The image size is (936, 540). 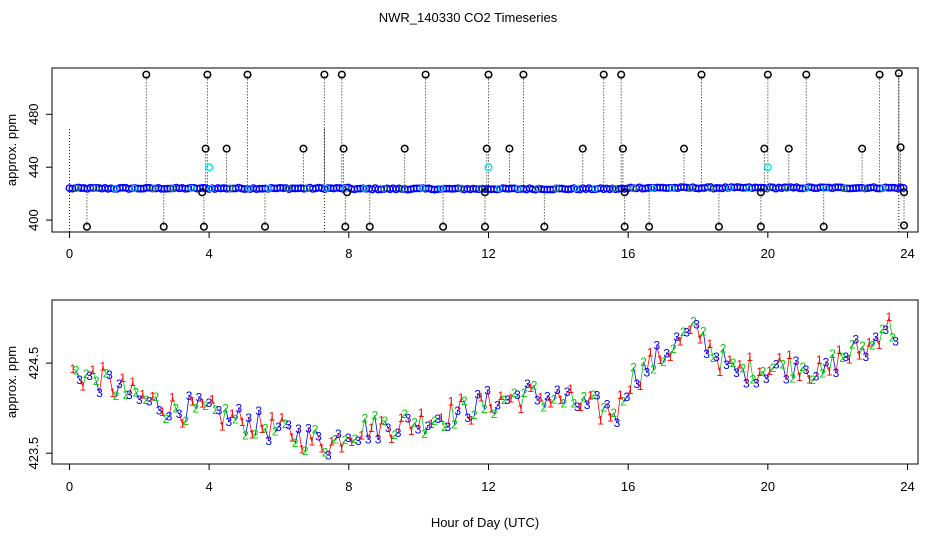 What do you see at coordinates (488, 253) in the screenshot?
I see `top-x-tick-label: 12` at bounding box center [488, 253].